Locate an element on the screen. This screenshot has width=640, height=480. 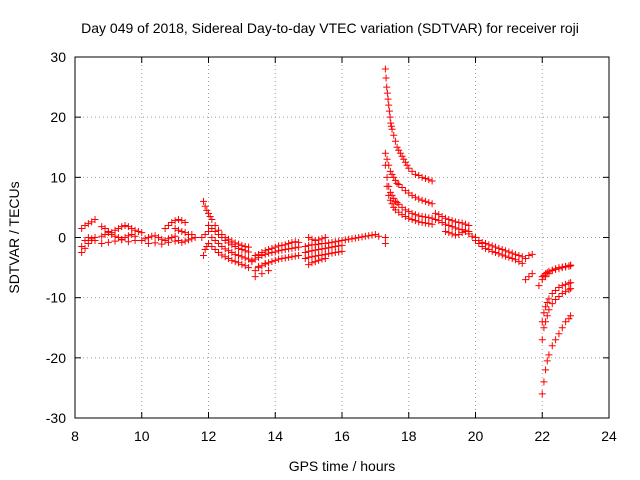
x-tick-label: 18 is located at coordinates (409, 436).